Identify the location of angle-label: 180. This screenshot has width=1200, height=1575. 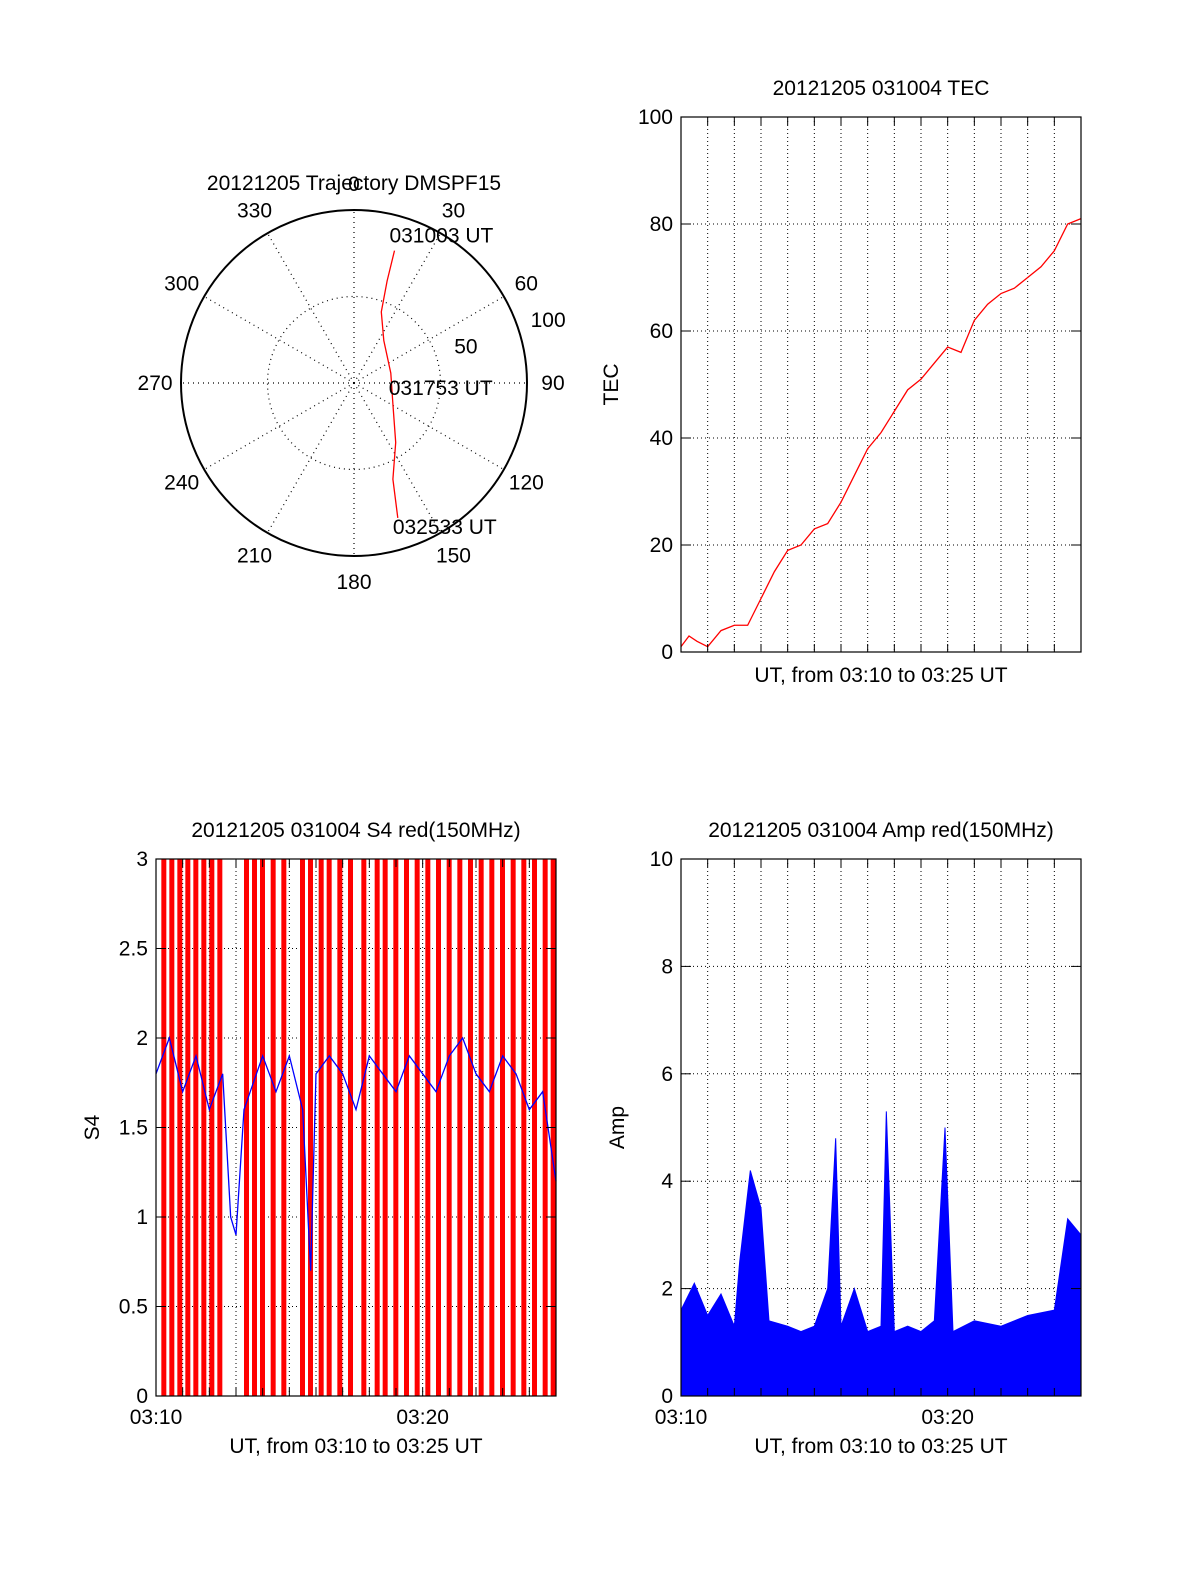
(353, 582).